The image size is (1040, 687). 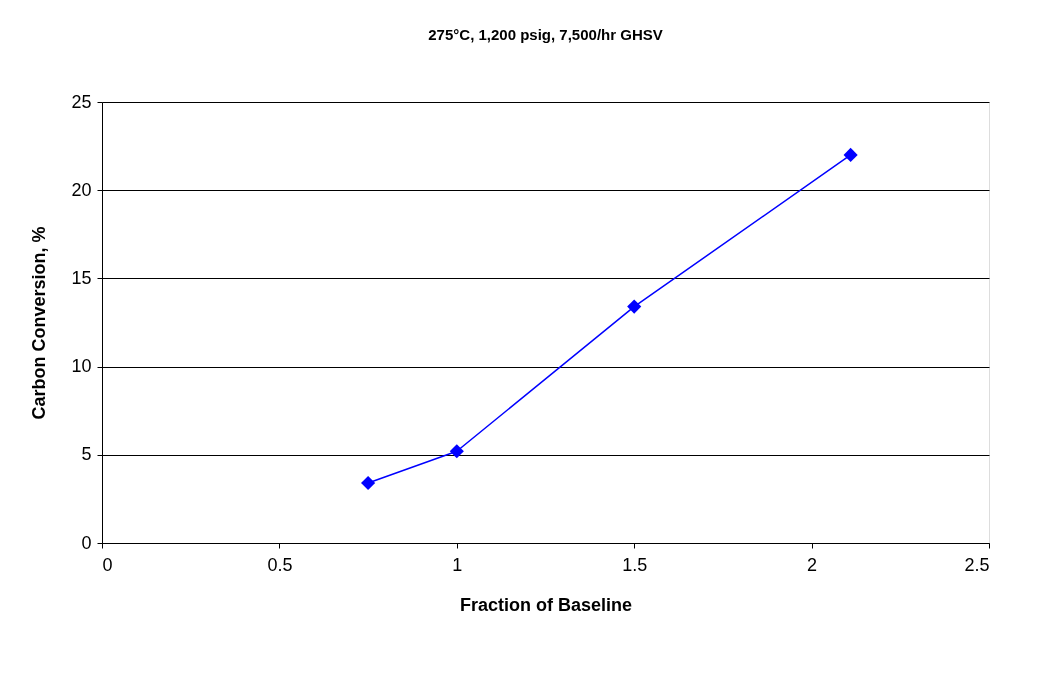 What do you see at coordinates (977, 564) in the screenshot?
I see `x-tick-label: 2.5` at bounding box center [977, 564].